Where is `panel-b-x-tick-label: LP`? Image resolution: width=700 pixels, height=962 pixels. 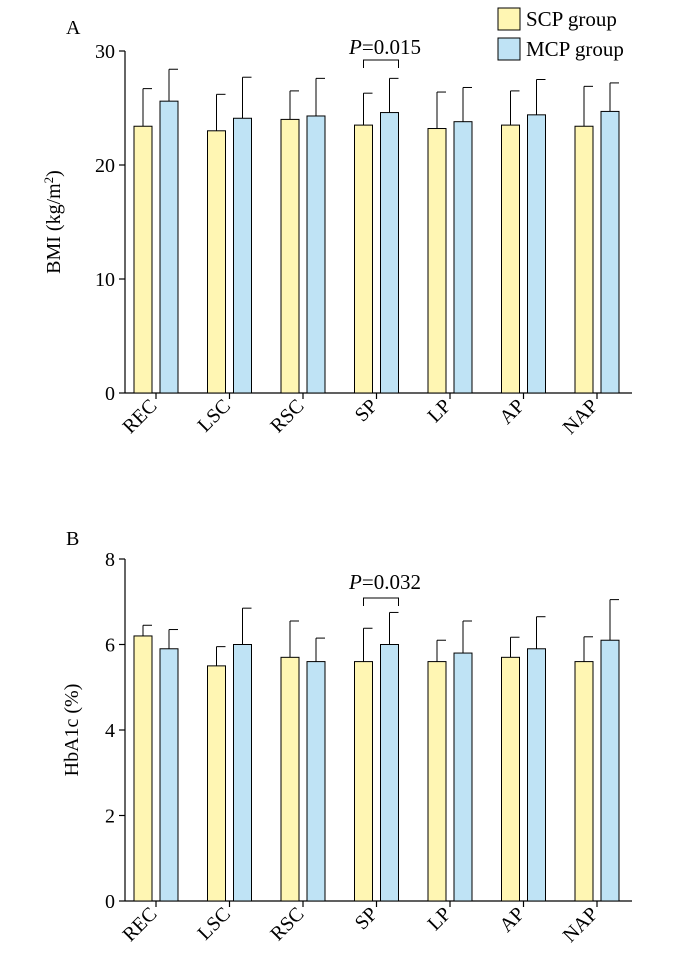
panel-b-x-tick-label: LP is located at coordinates (439, 919).